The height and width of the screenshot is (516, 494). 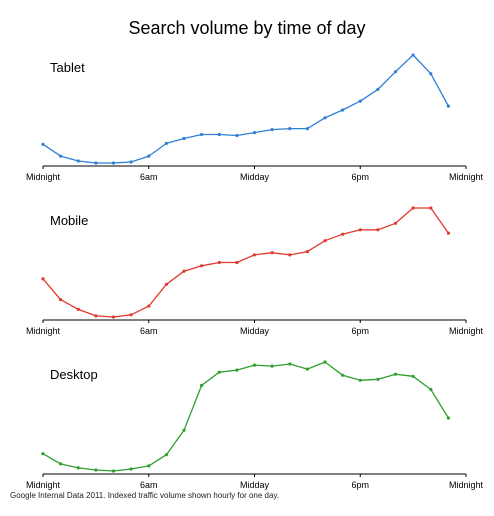 I want to click on x-tick-label-tablet: 6pm, so click(x=360, y=177).